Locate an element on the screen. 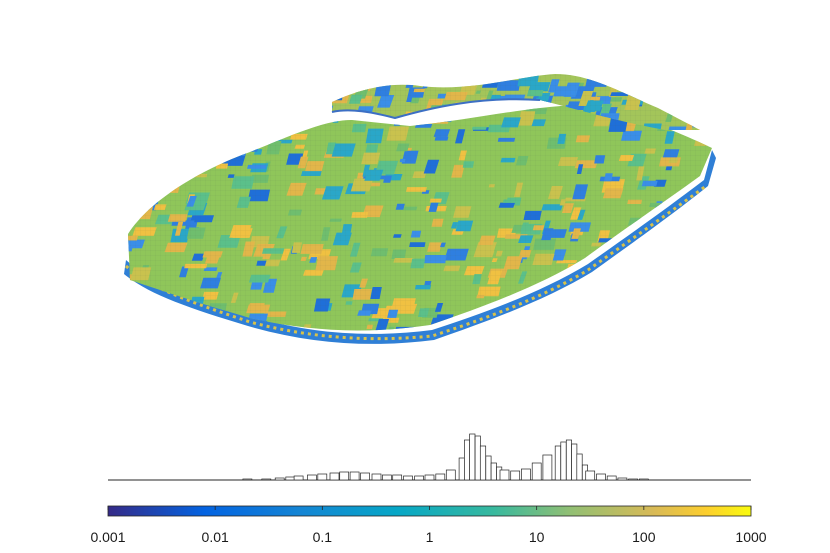 Image resolution: width=830 pixels, height=553 pixels. colorbar-tick-label: 100 is located at coordinates (644, 537).